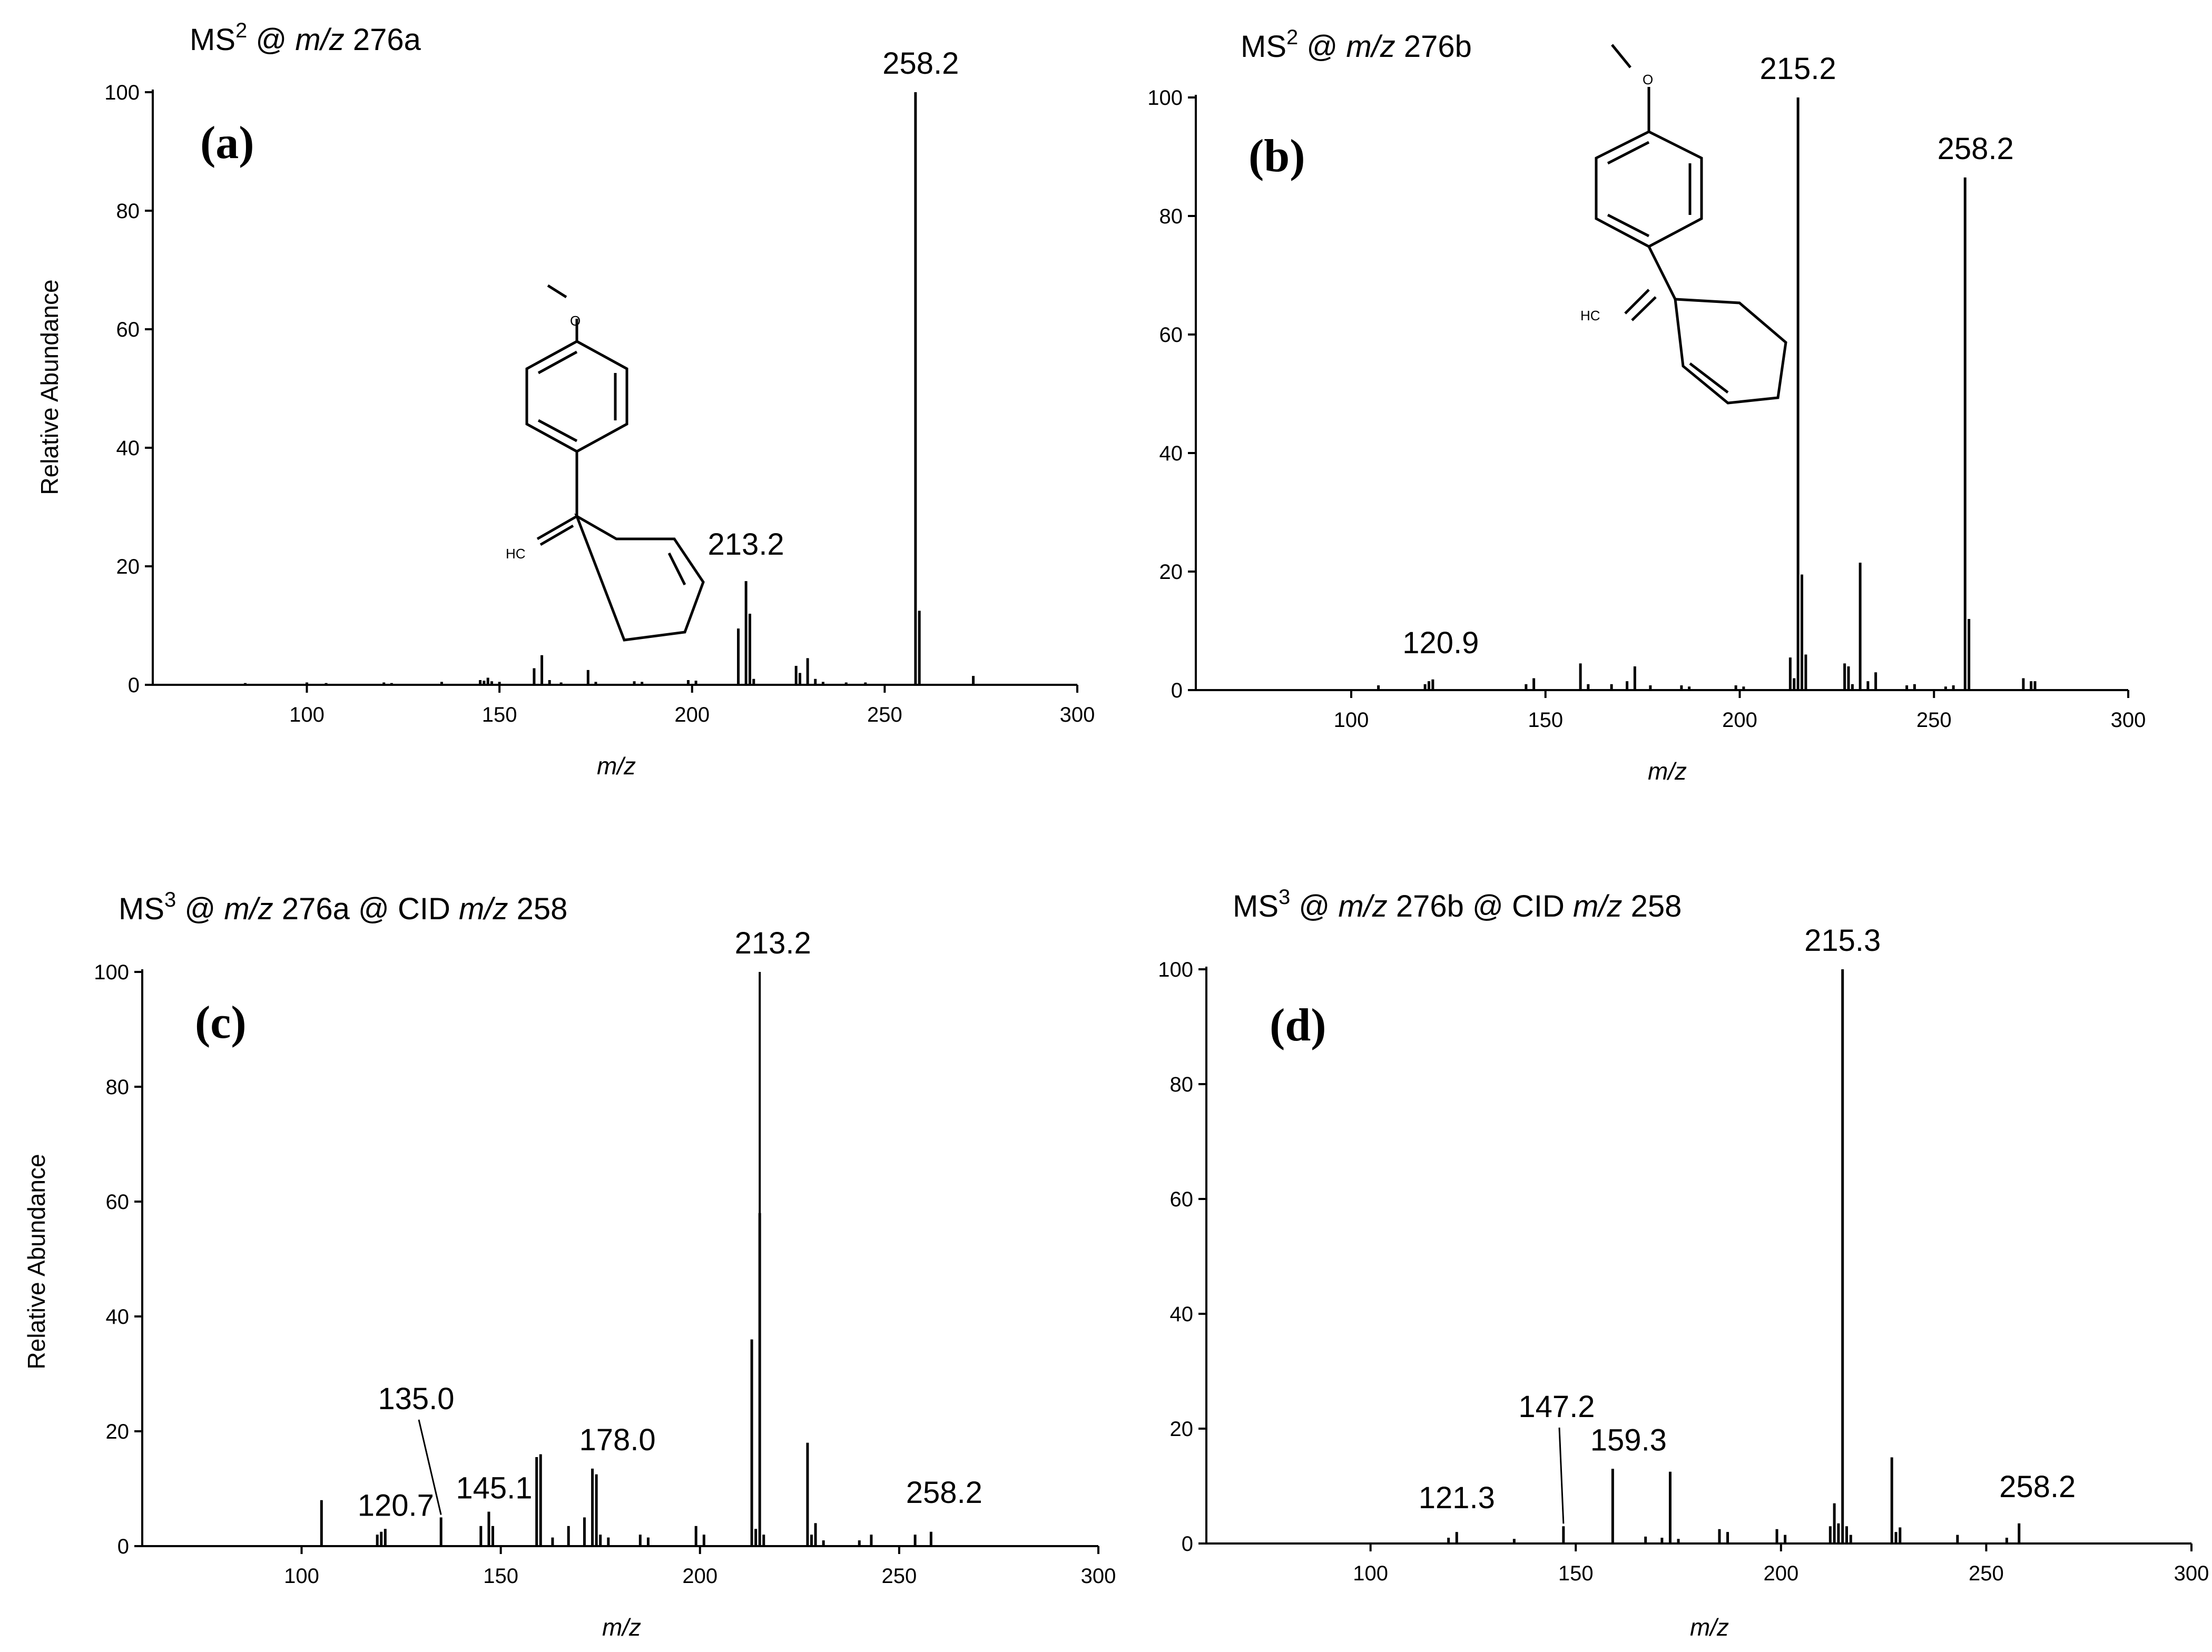 The image size is (2212, 1652). What do you see at coordinates (1734, 1256) in the screenshot?
I see `panel-d-peaks` at bounding box center [1734, 1256].